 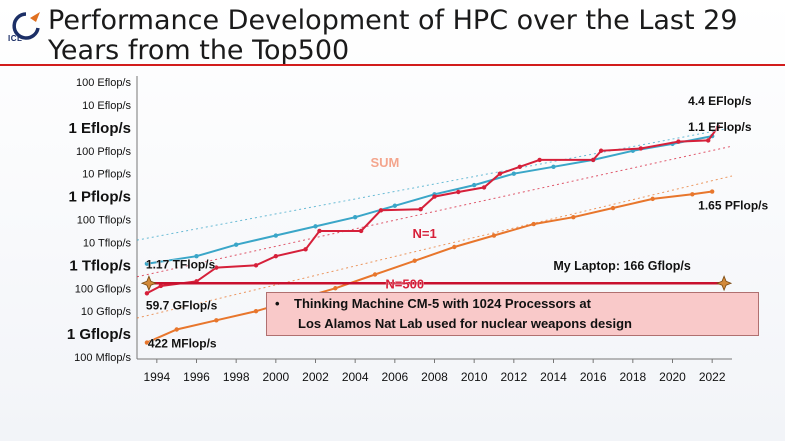 What do you see at coordinates (275, 377) in the screenshot?
I see `x-tick-label: 2000` at bounding box center [275, 377].